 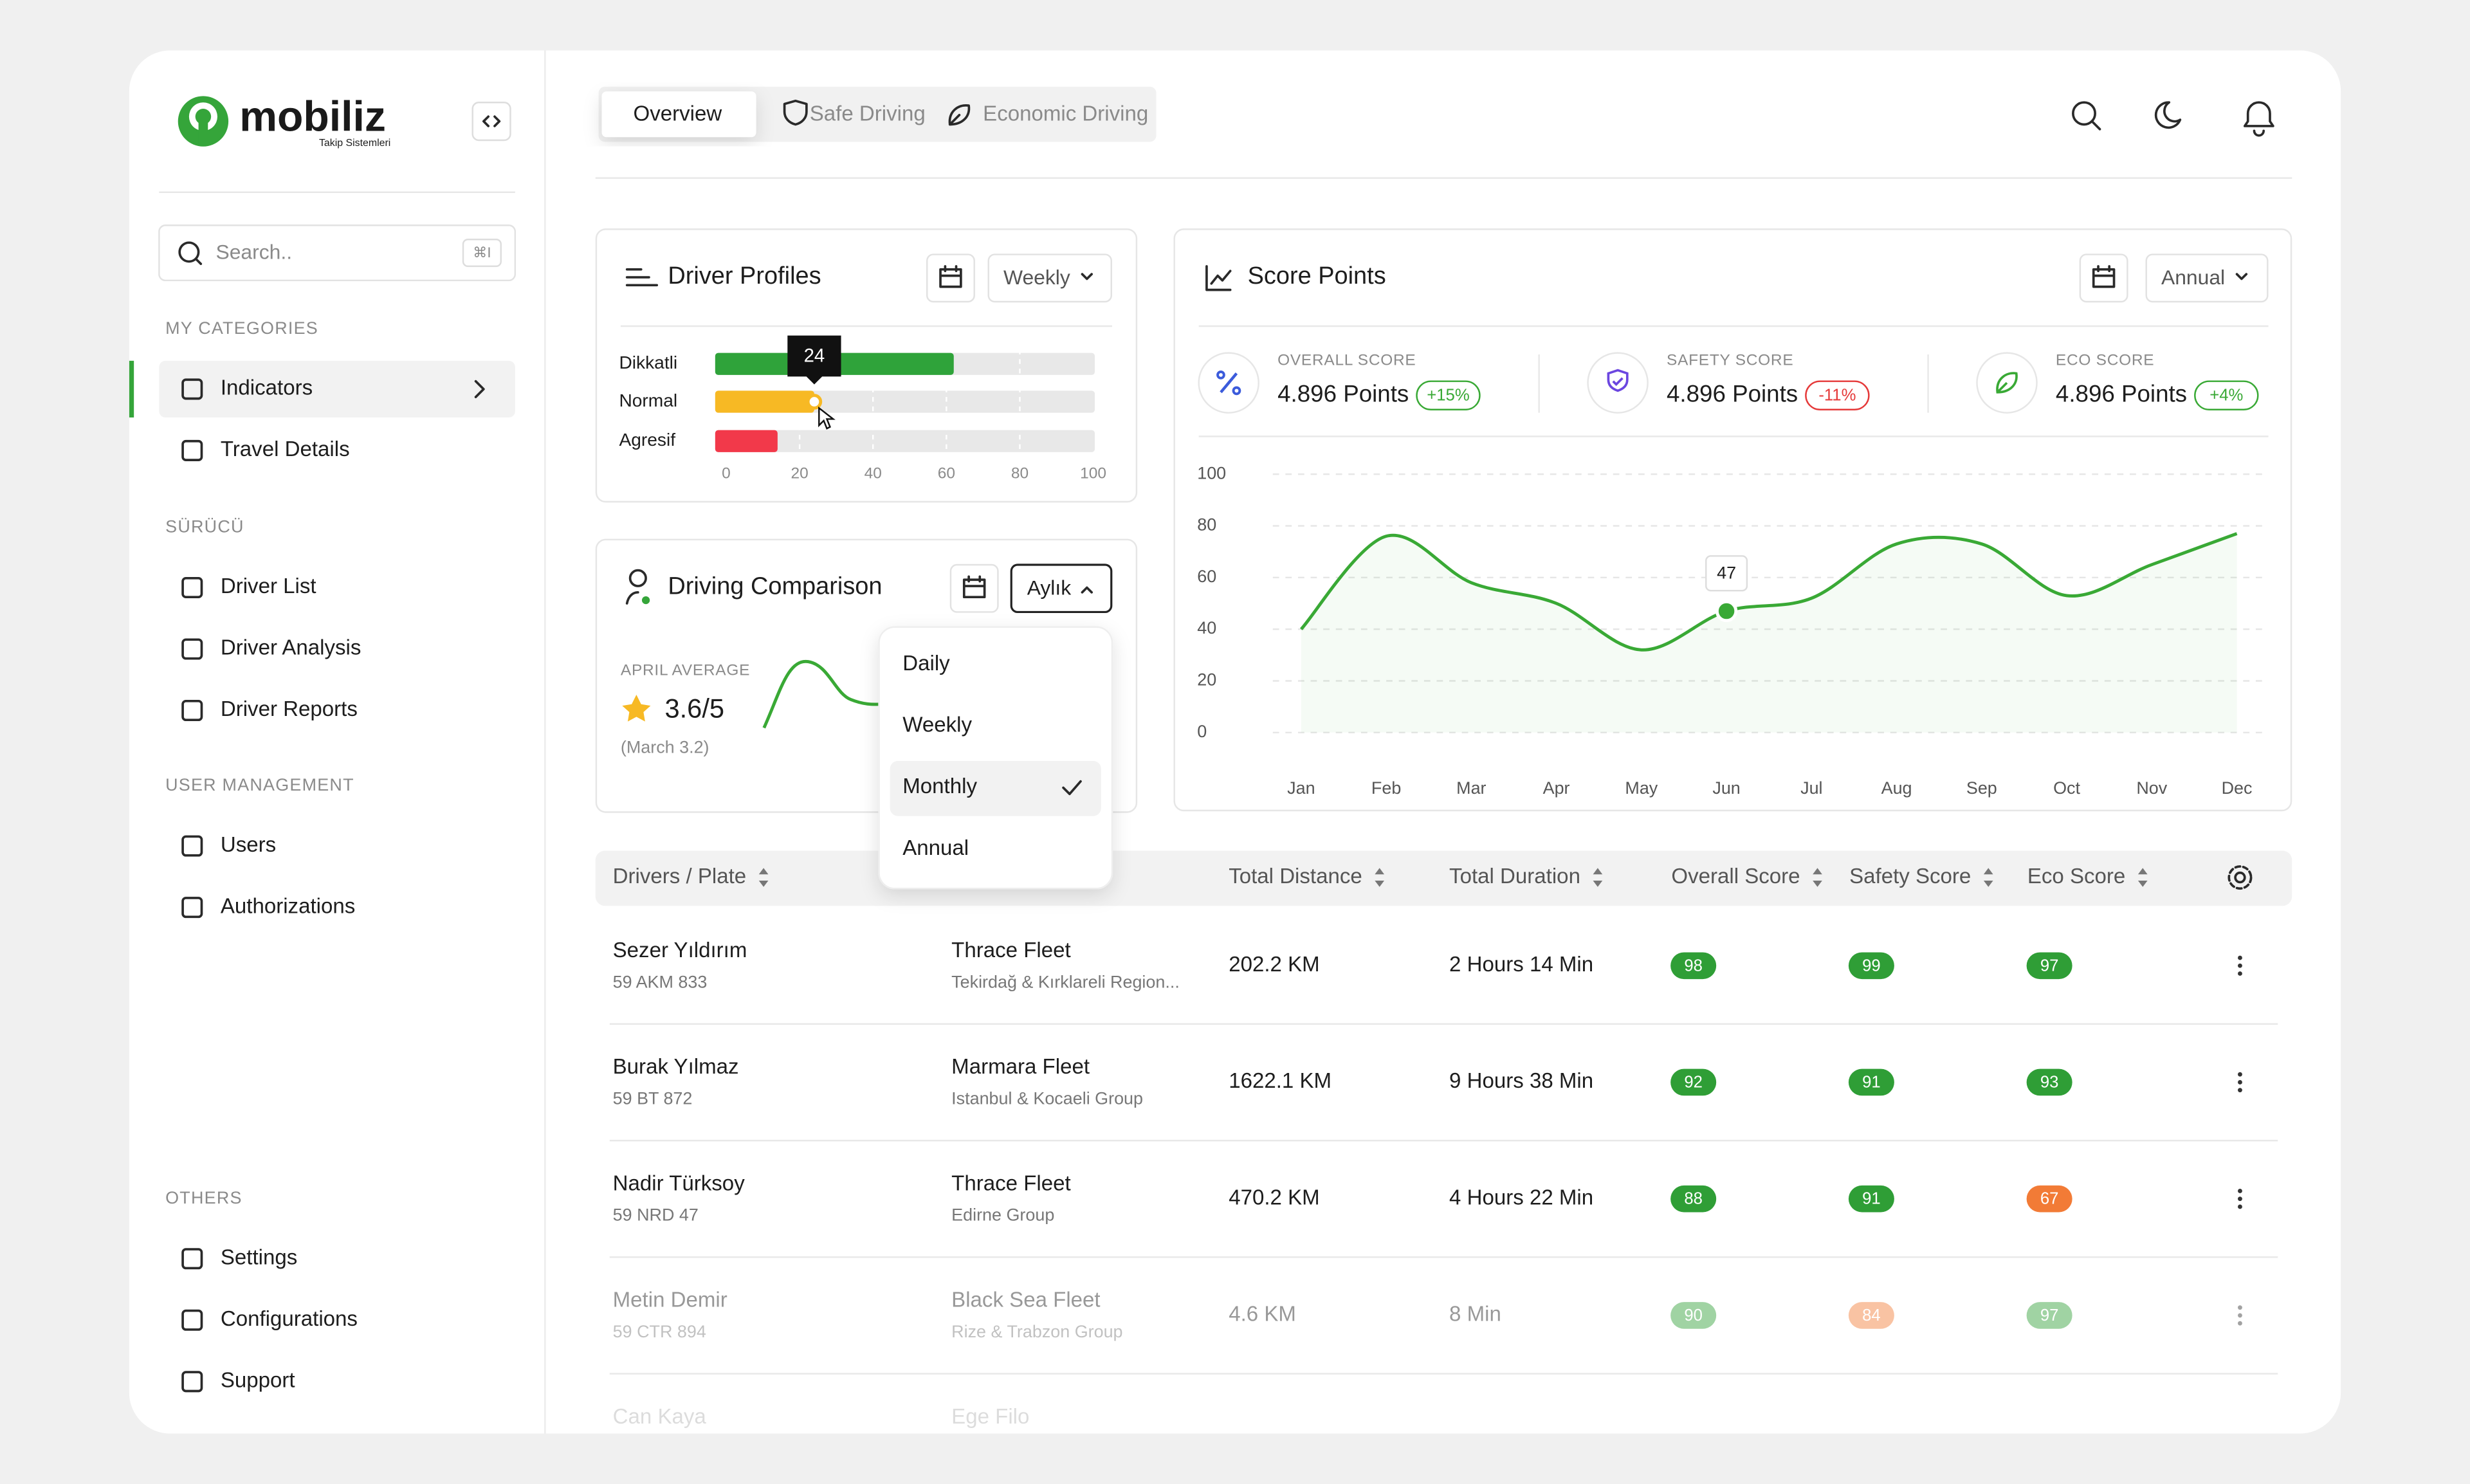 I want to click on nav-item: Driver Analysis, so click(x=271, y=648).